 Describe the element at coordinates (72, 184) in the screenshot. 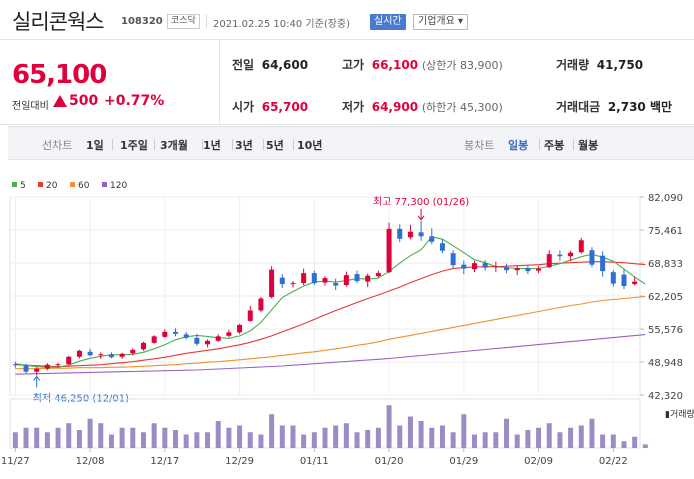

I see `legend-swatch` at that location.